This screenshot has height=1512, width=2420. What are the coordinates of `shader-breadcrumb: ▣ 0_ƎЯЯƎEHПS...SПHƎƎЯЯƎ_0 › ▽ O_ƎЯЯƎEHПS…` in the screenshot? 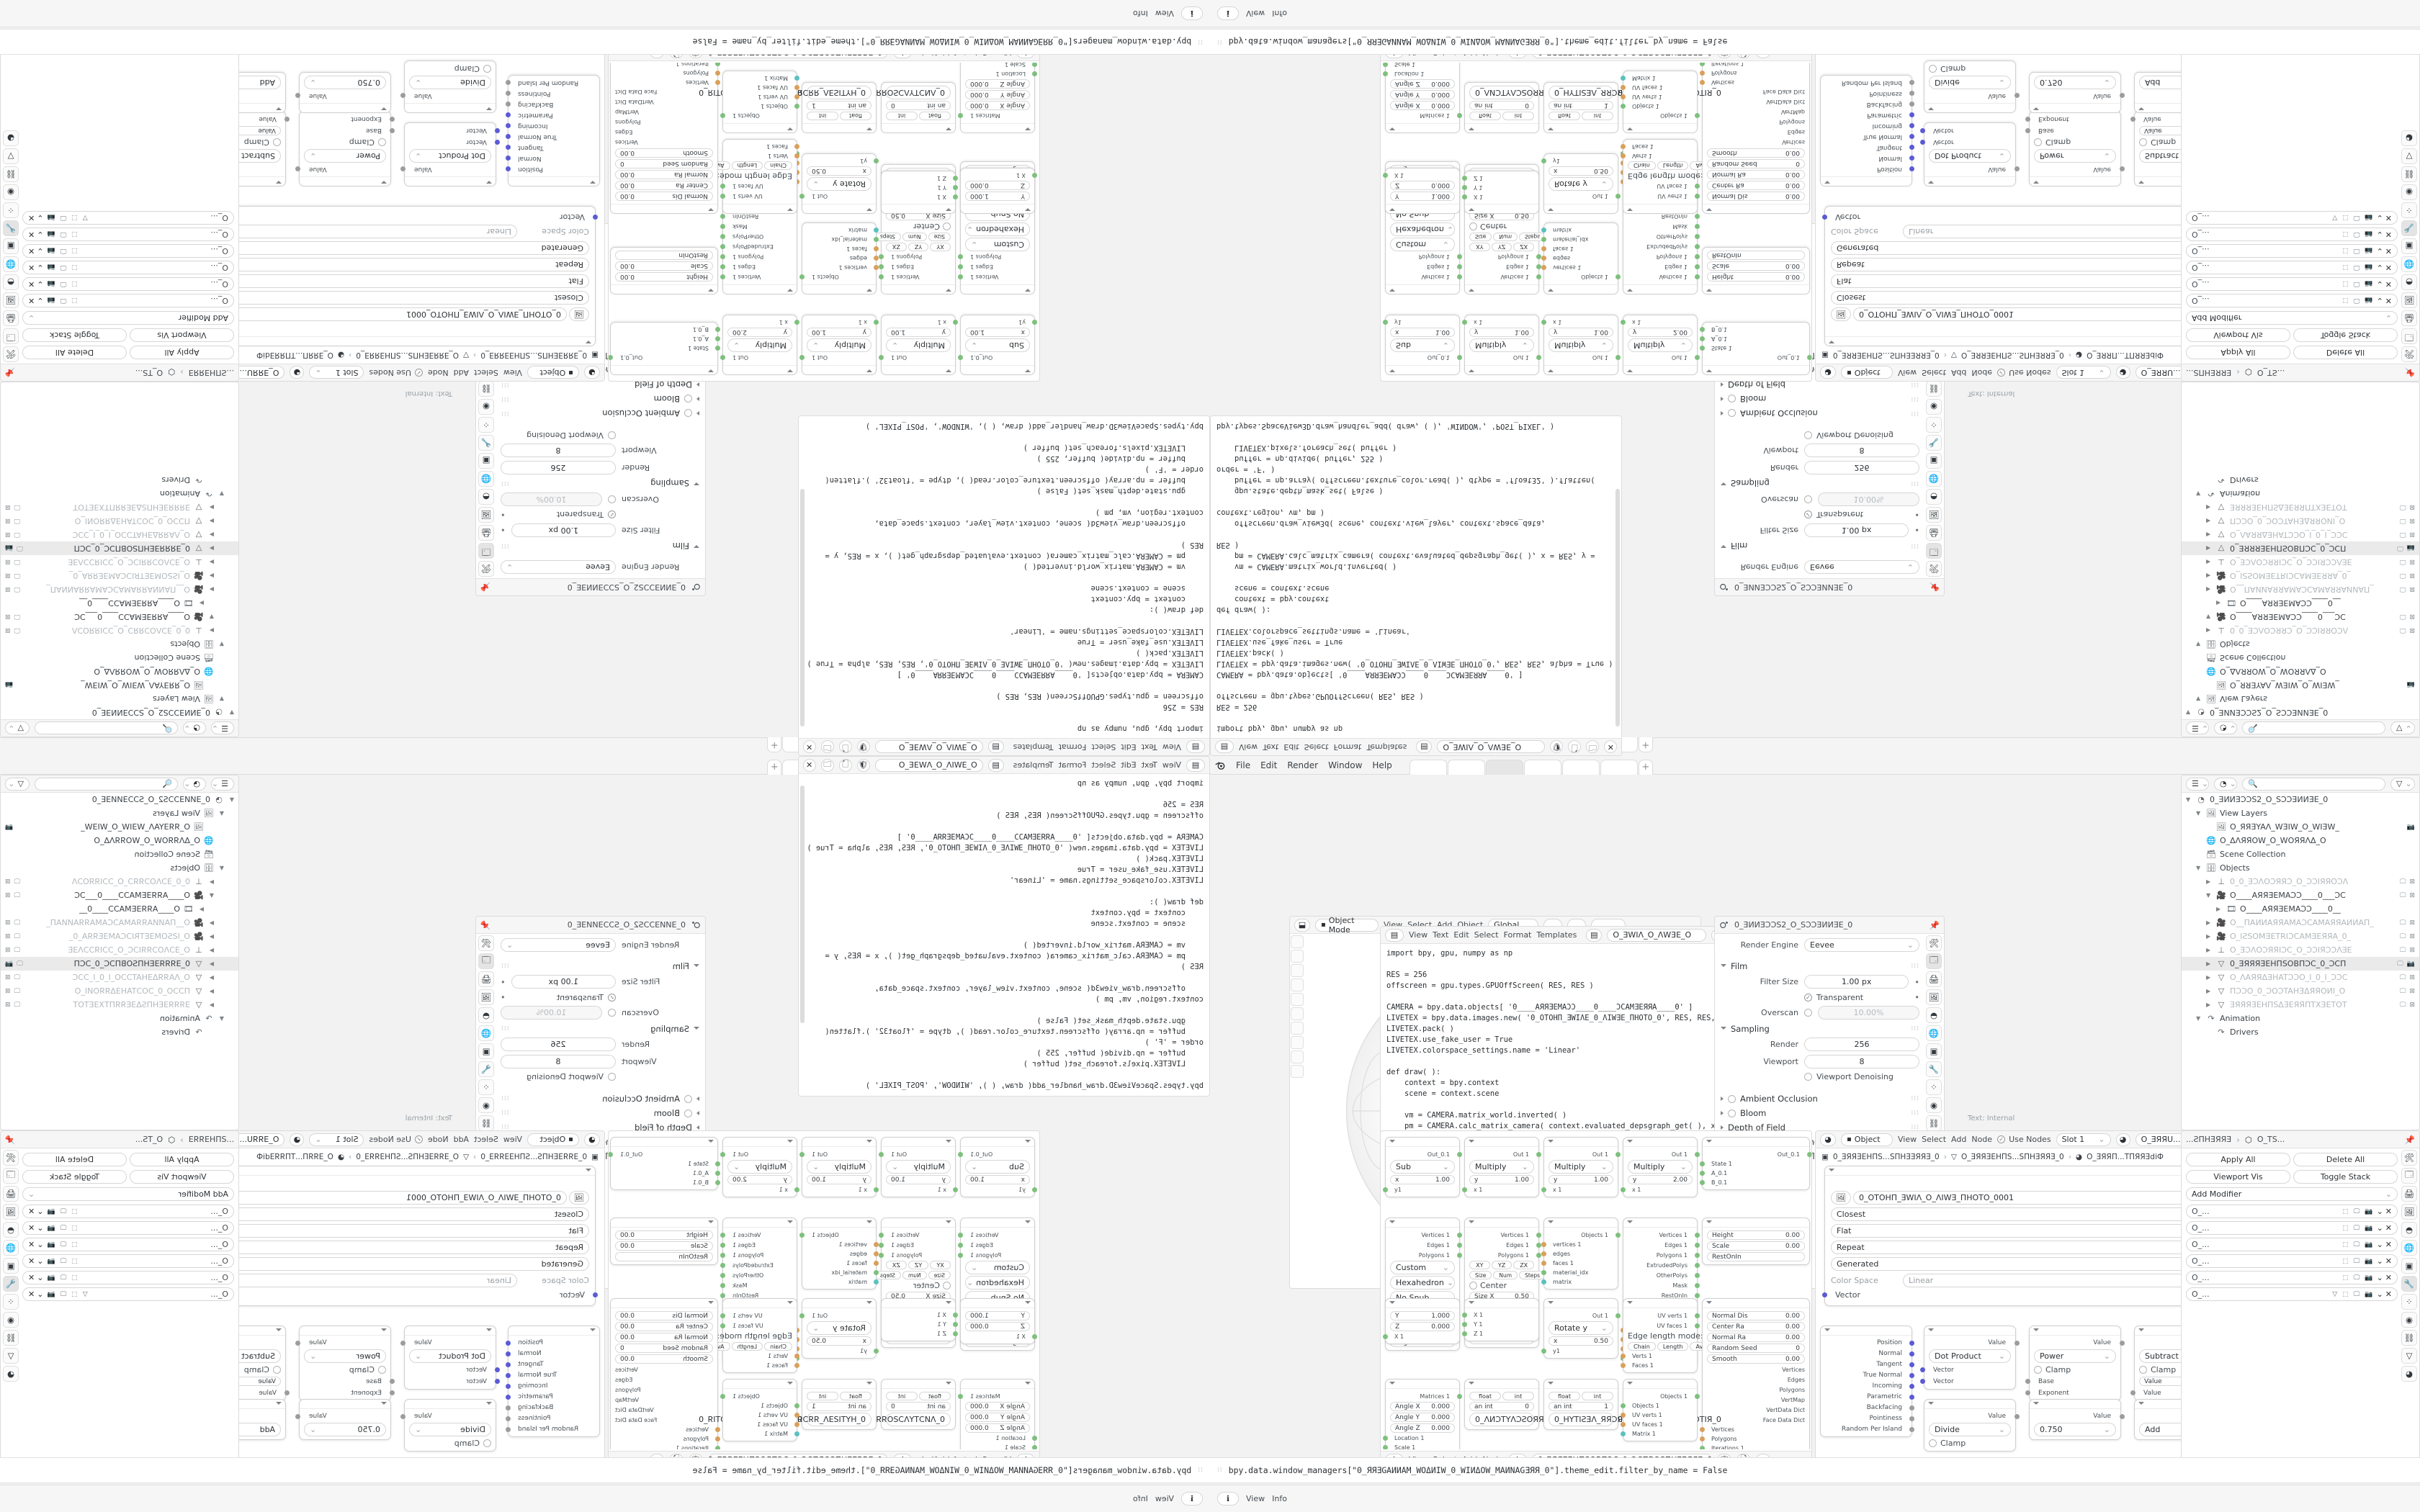 It's located at (427, 355).